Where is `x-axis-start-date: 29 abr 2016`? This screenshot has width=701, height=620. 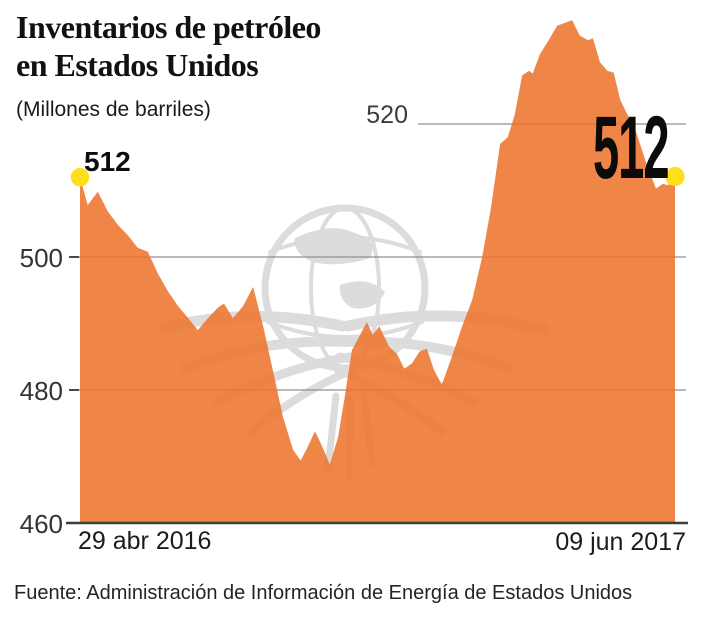
x-axis-start-date: 29 abr 2016 is located at coordinates (145, 541).